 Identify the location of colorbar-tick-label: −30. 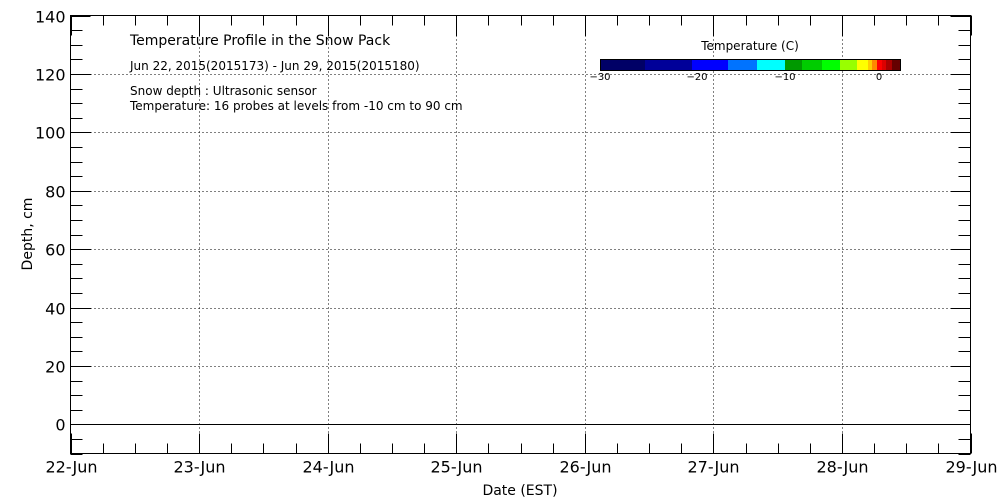
(599, 77).